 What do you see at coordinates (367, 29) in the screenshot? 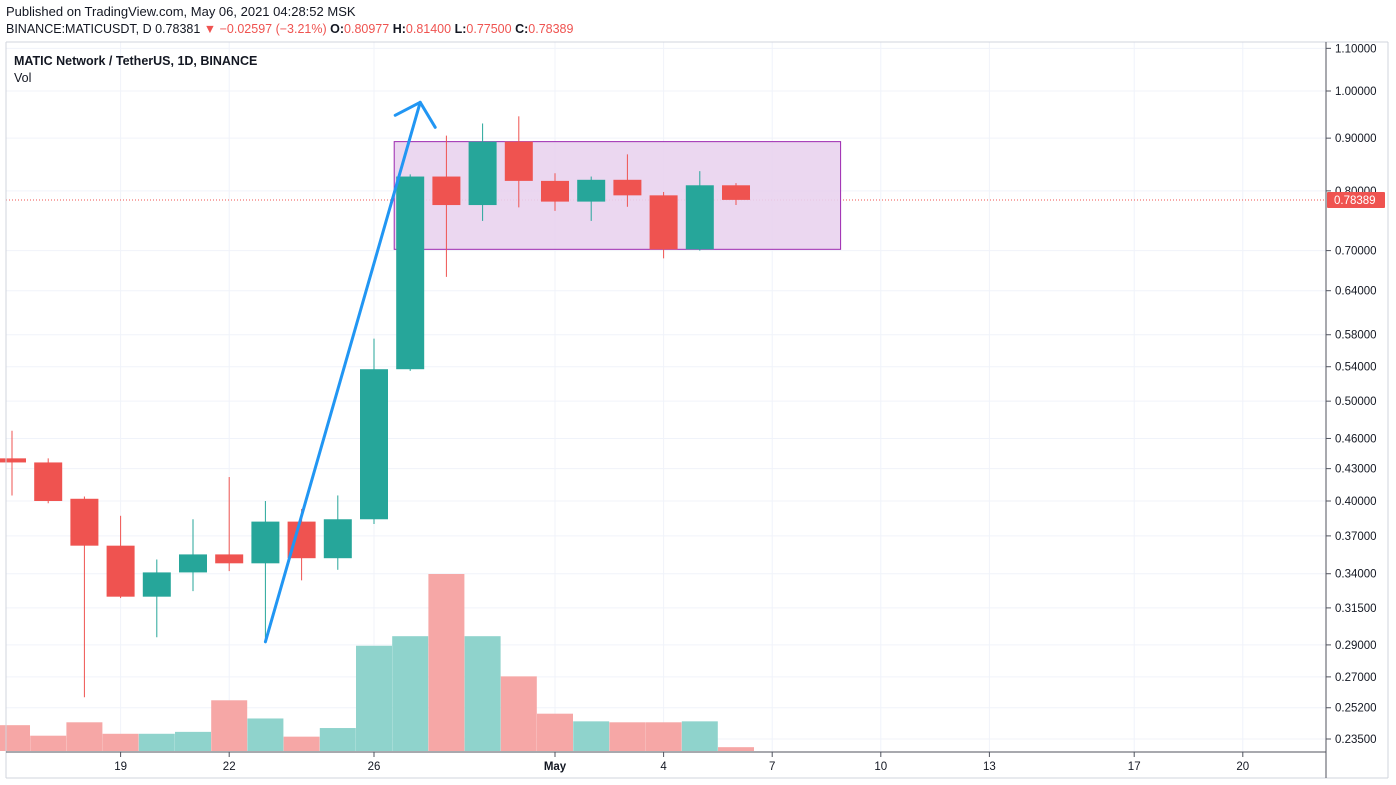
I see `open-value: 0.80977` at bounding box center [367, 29].